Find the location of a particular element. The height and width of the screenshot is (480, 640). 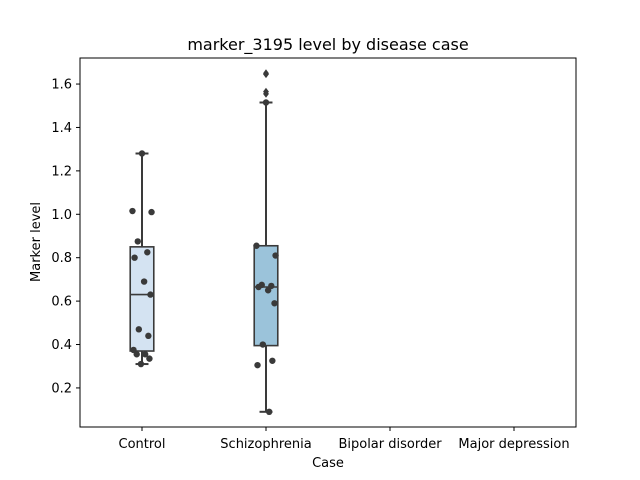

y-tick-label: 1.0 is located at coordinates (61, 215).